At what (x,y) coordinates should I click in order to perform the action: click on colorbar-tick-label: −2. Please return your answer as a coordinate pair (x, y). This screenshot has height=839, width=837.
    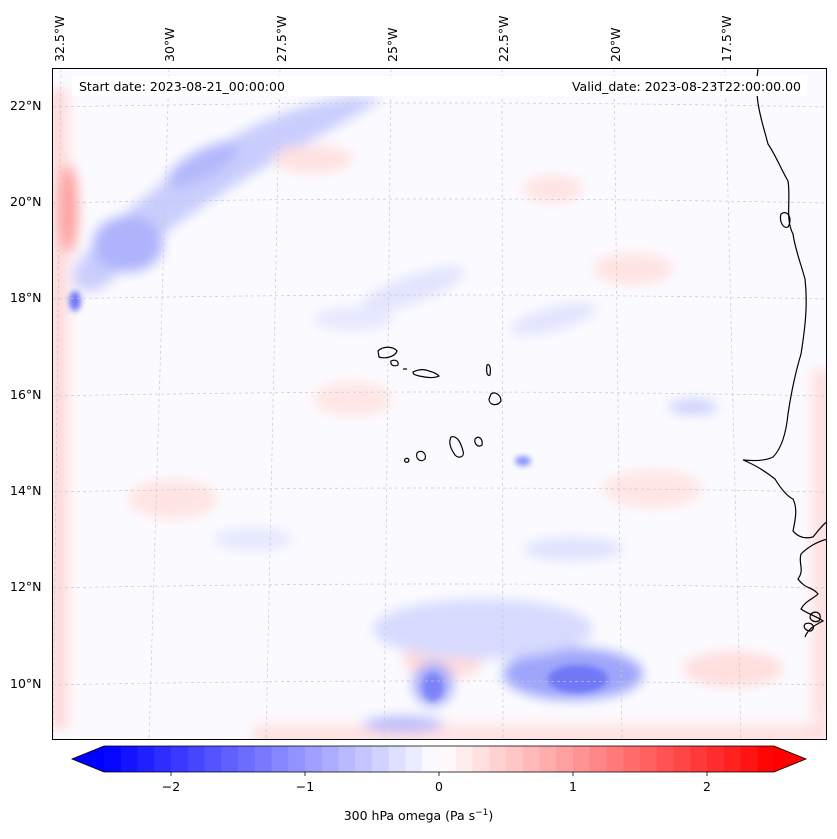
    Looking at the image, I should click on (171, 786).